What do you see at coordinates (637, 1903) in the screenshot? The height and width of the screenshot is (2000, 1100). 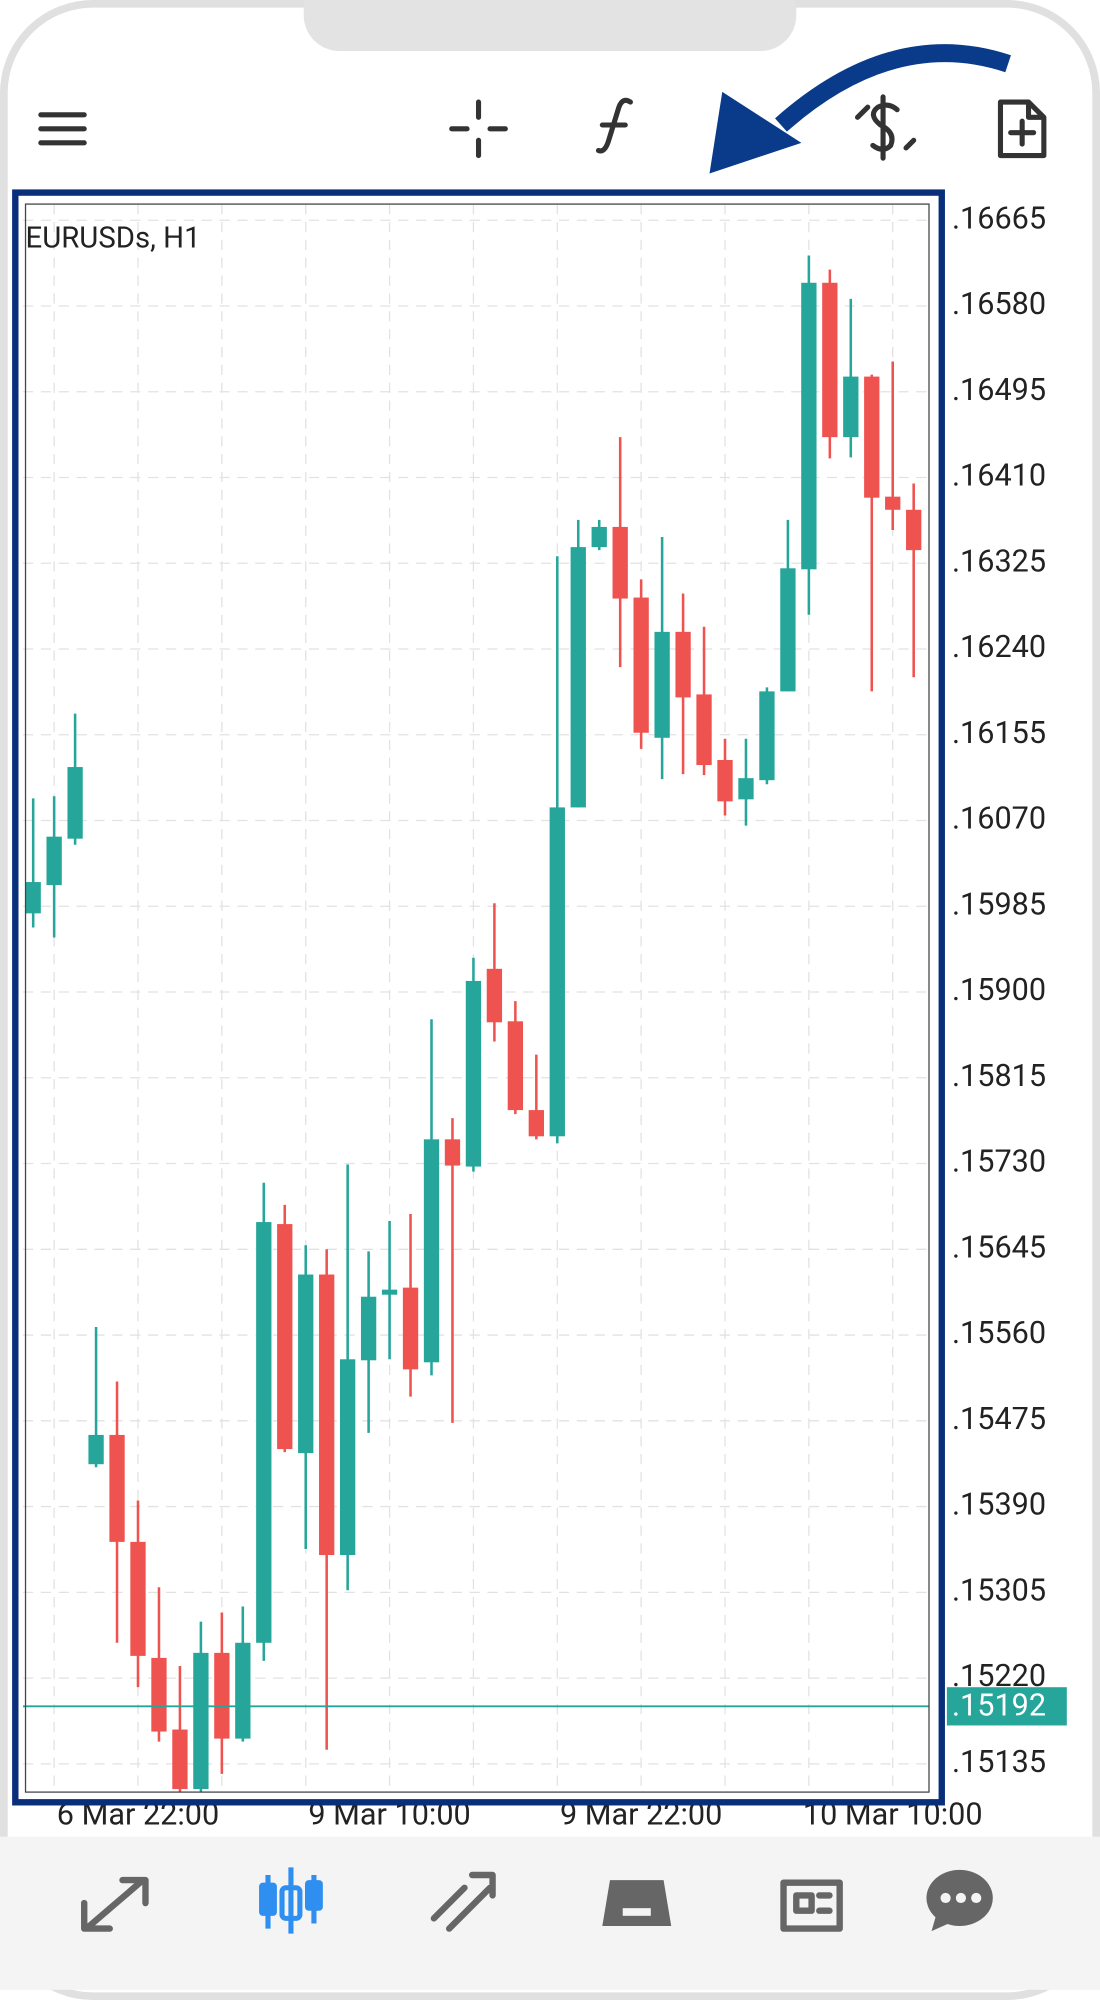 I see `nav-history` at bounding box center [637, 1903].